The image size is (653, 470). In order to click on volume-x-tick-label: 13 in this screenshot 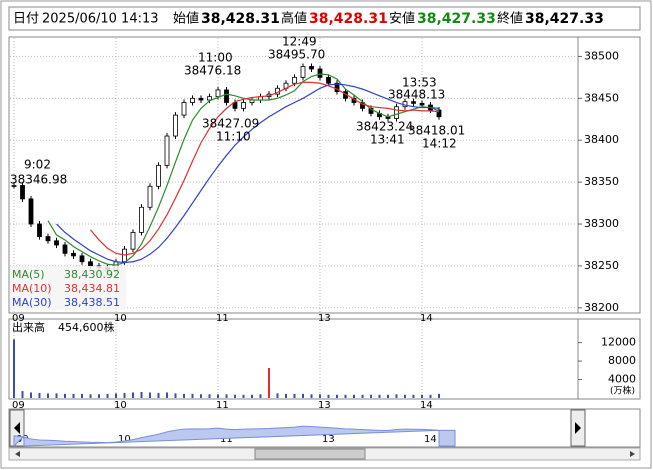, I will do `click(324, 405)`.